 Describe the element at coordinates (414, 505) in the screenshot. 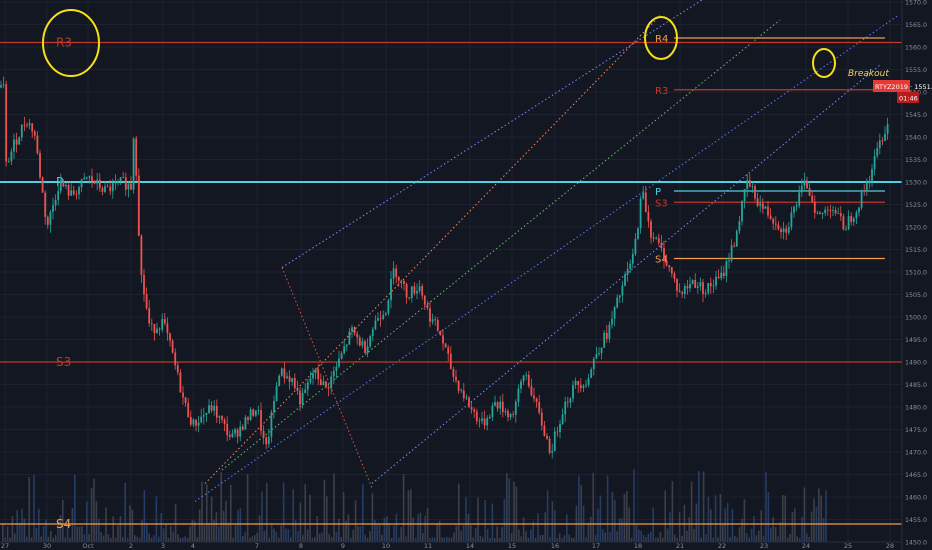

I see `volume-bars` at that location.